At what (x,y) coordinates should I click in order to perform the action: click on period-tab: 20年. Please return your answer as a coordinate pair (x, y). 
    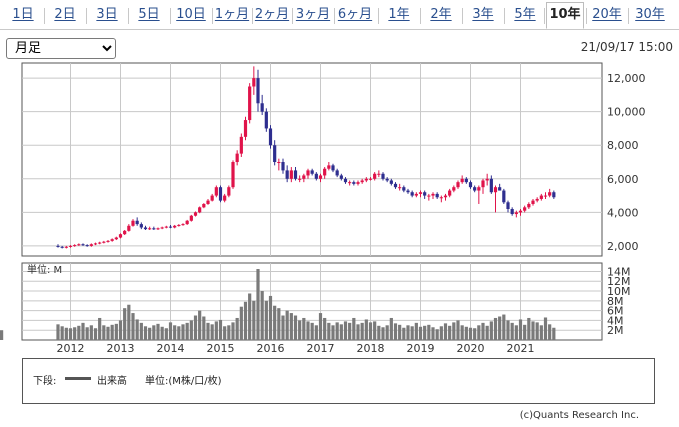
    Looking at the image, I should click on (607, 14).